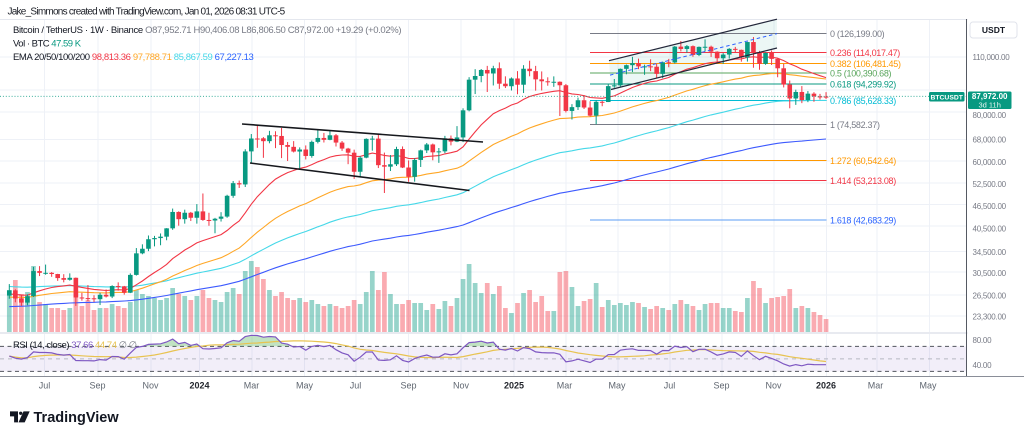 This screenshot has height=439, width=1024. I want to click on svg-text: 1.272 (60,542.64), so click(863, 161).